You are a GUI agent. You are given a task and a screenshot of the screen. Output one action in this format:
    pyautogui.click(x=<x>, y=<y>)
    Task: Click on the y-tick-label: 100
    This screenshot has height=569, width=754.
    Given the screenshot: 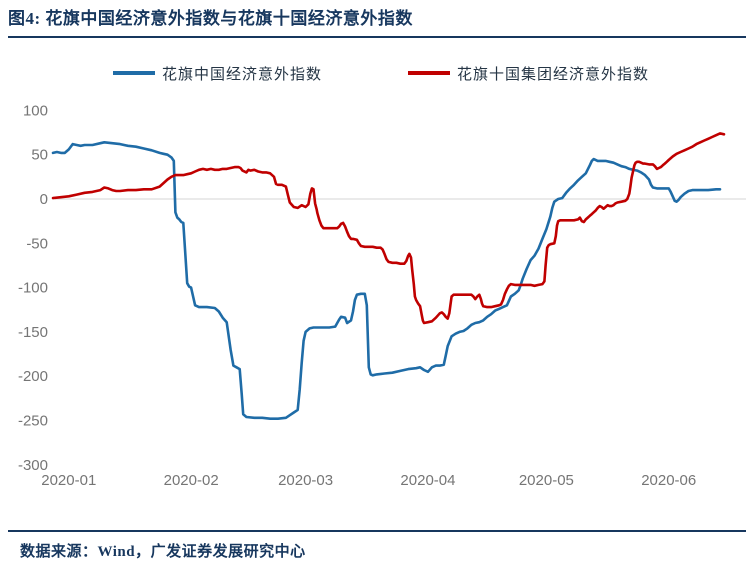 What is the action you would take?
    pyautogui.click(x=35, y=110)
    